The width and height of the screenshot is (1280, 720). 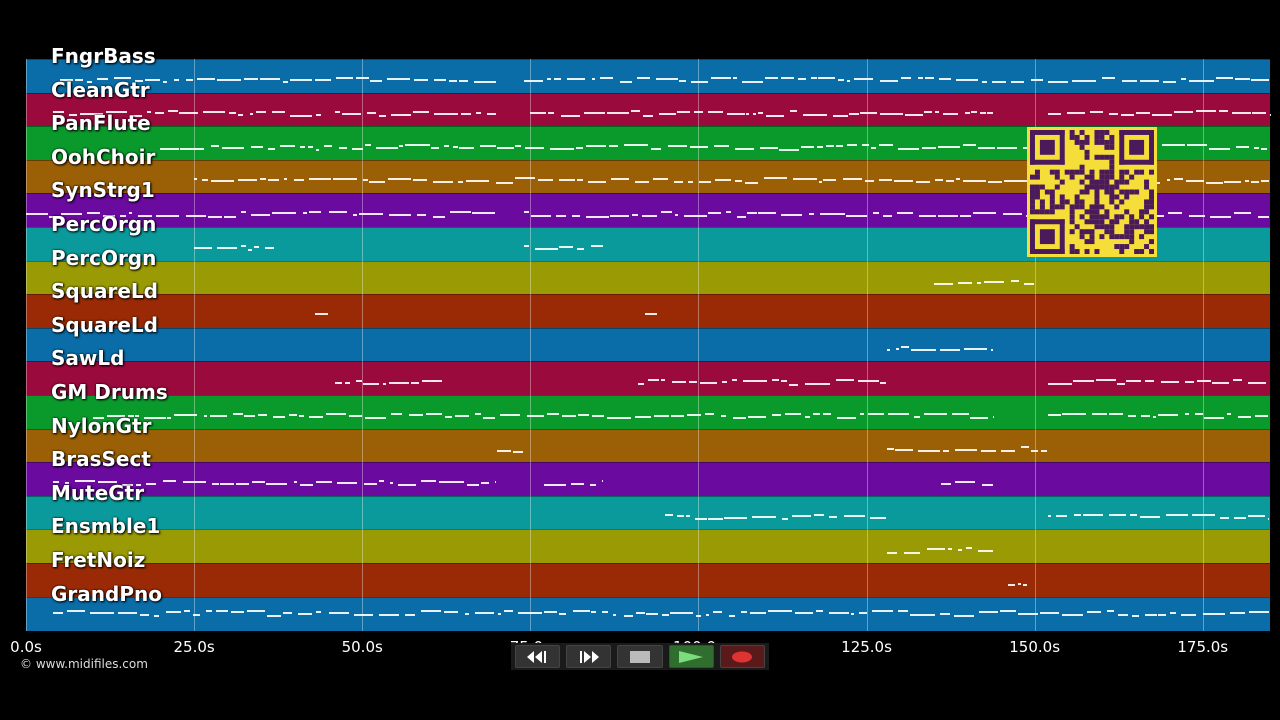 What do you see at coordinates (538, 656) in the screenshot?
I see `rewind-button` at bounding box center [538, 656].